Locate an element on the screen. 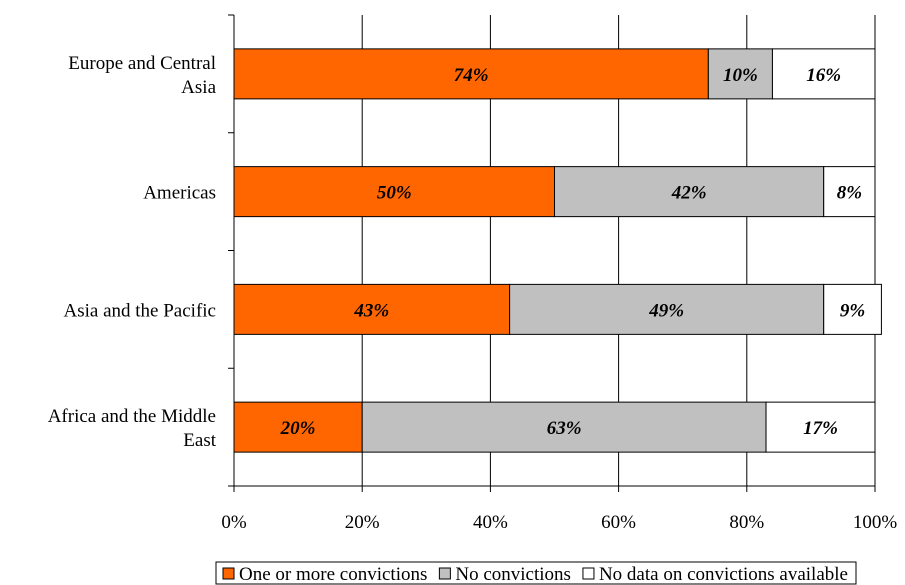  data-label: 50% is located at coordinates (394, 193).